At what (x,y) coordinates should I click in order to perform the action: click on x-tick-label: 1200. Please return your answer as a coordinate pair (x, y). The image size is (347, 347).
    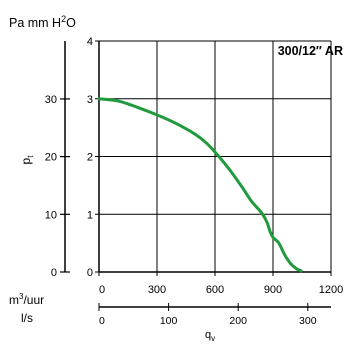
    Looking at the image, I should click on (331, 290).